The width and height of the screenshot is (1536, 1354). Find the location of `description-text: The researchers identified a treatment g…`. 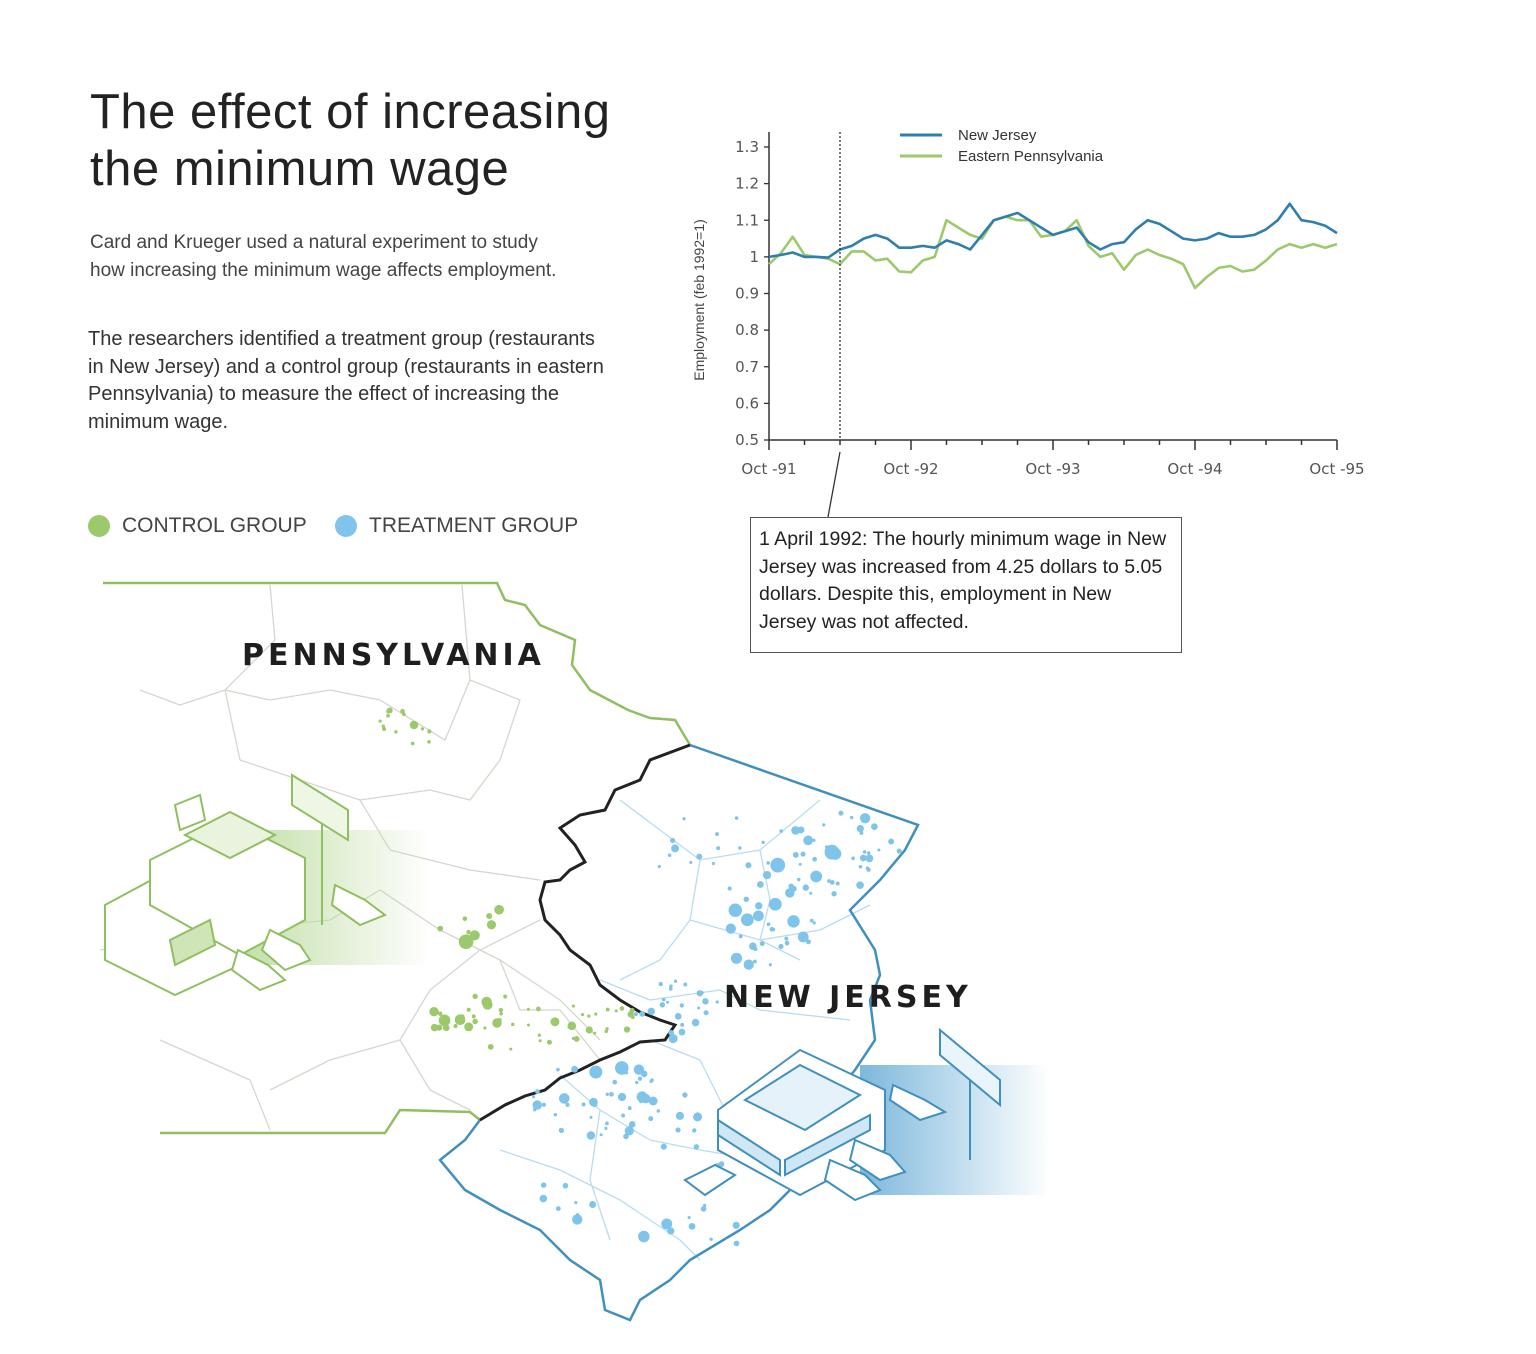

description-text: The researchers identified a treatment g… is located at coordinates (346, 380).